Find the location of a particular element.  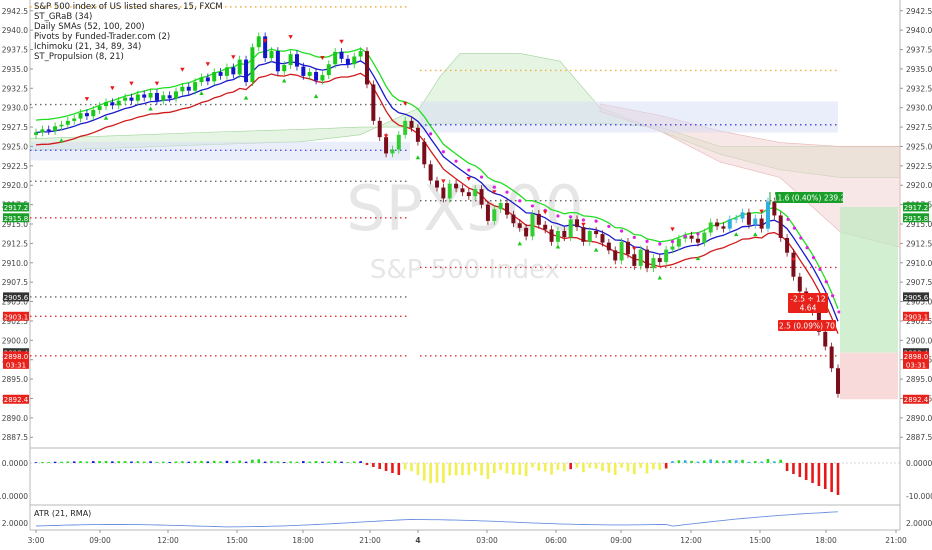

y-tick-label-left: 2927.5 is located at coordinates (15, 127).